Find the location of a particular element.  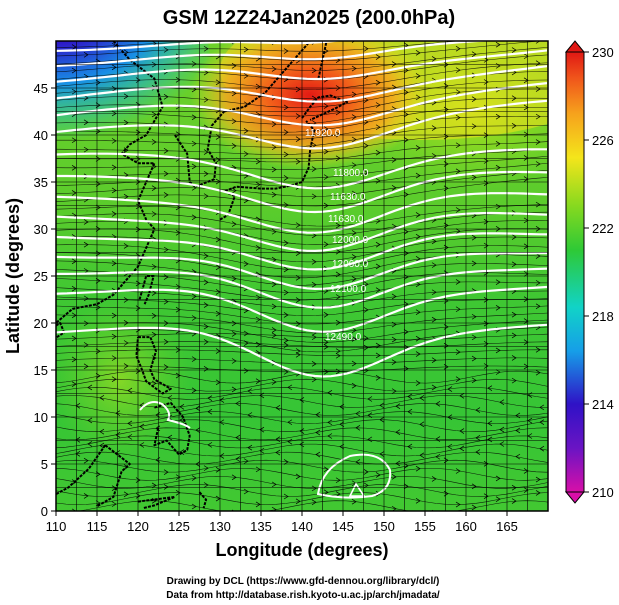

colorbar-bottom-arrow is located at coordinates (575, 497).